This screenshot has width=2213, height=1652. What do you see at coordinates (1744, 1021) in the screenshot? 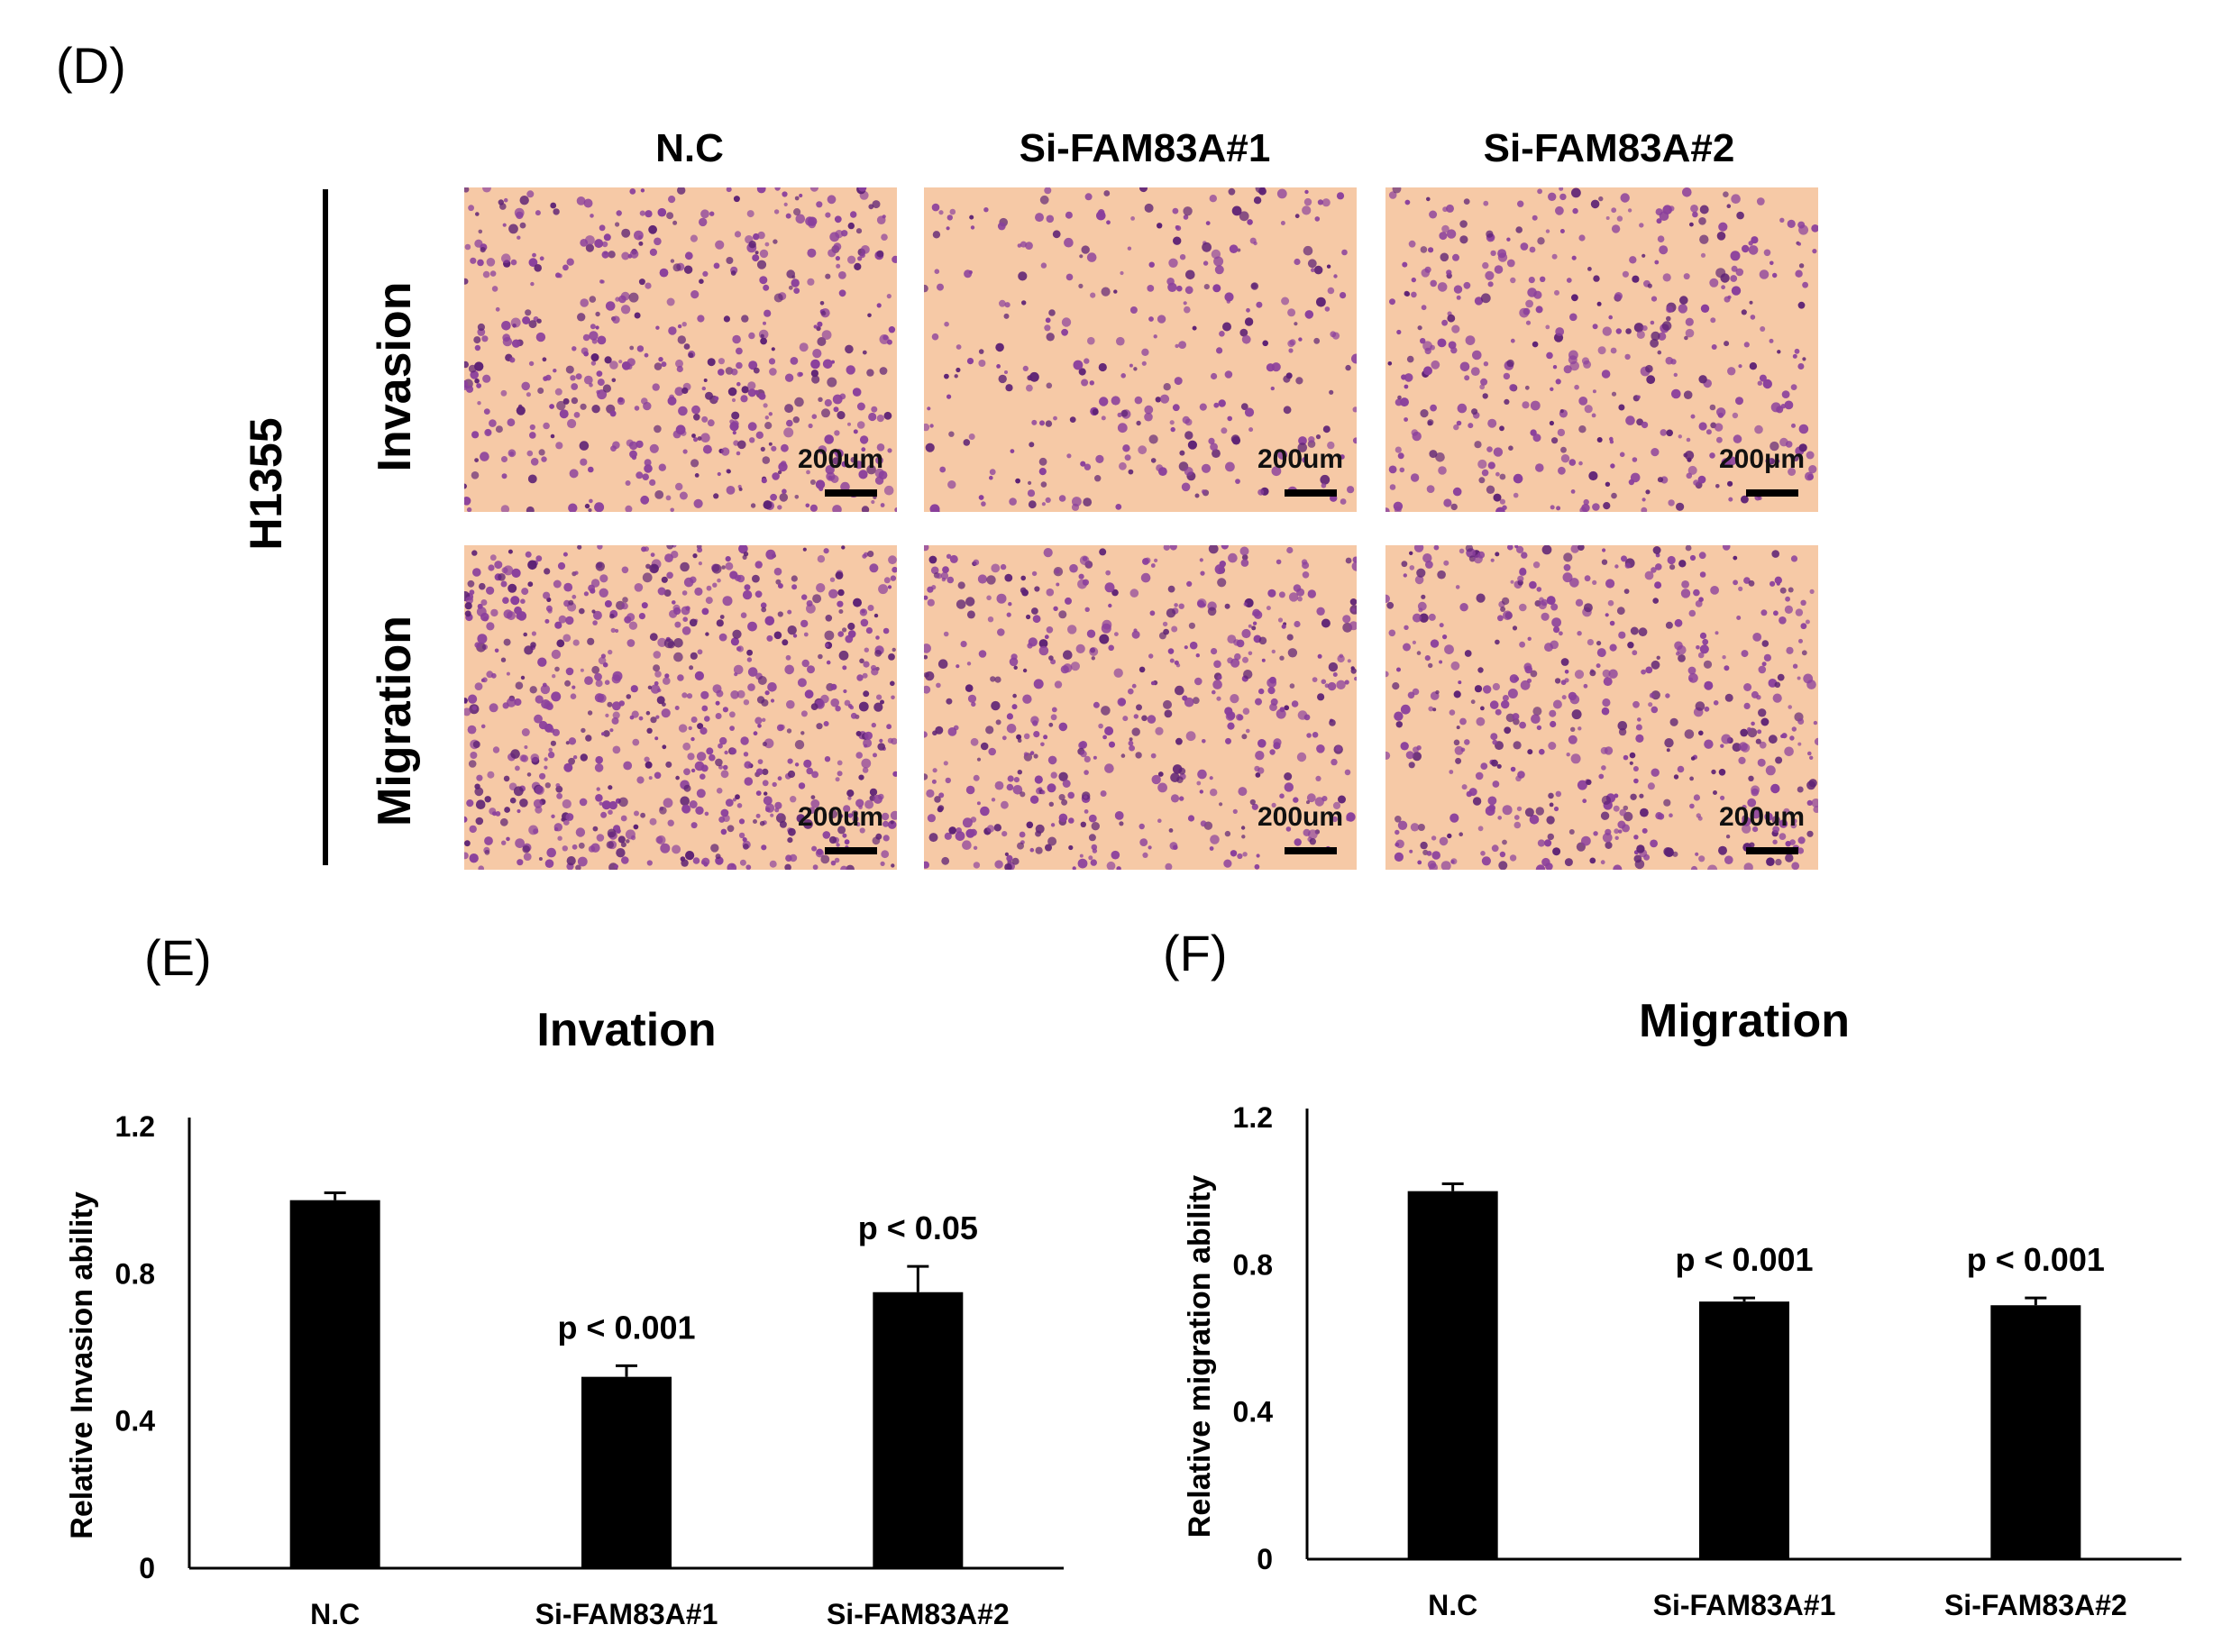
I see `chart-title: Migration` at bounding box center [1744, 1021].